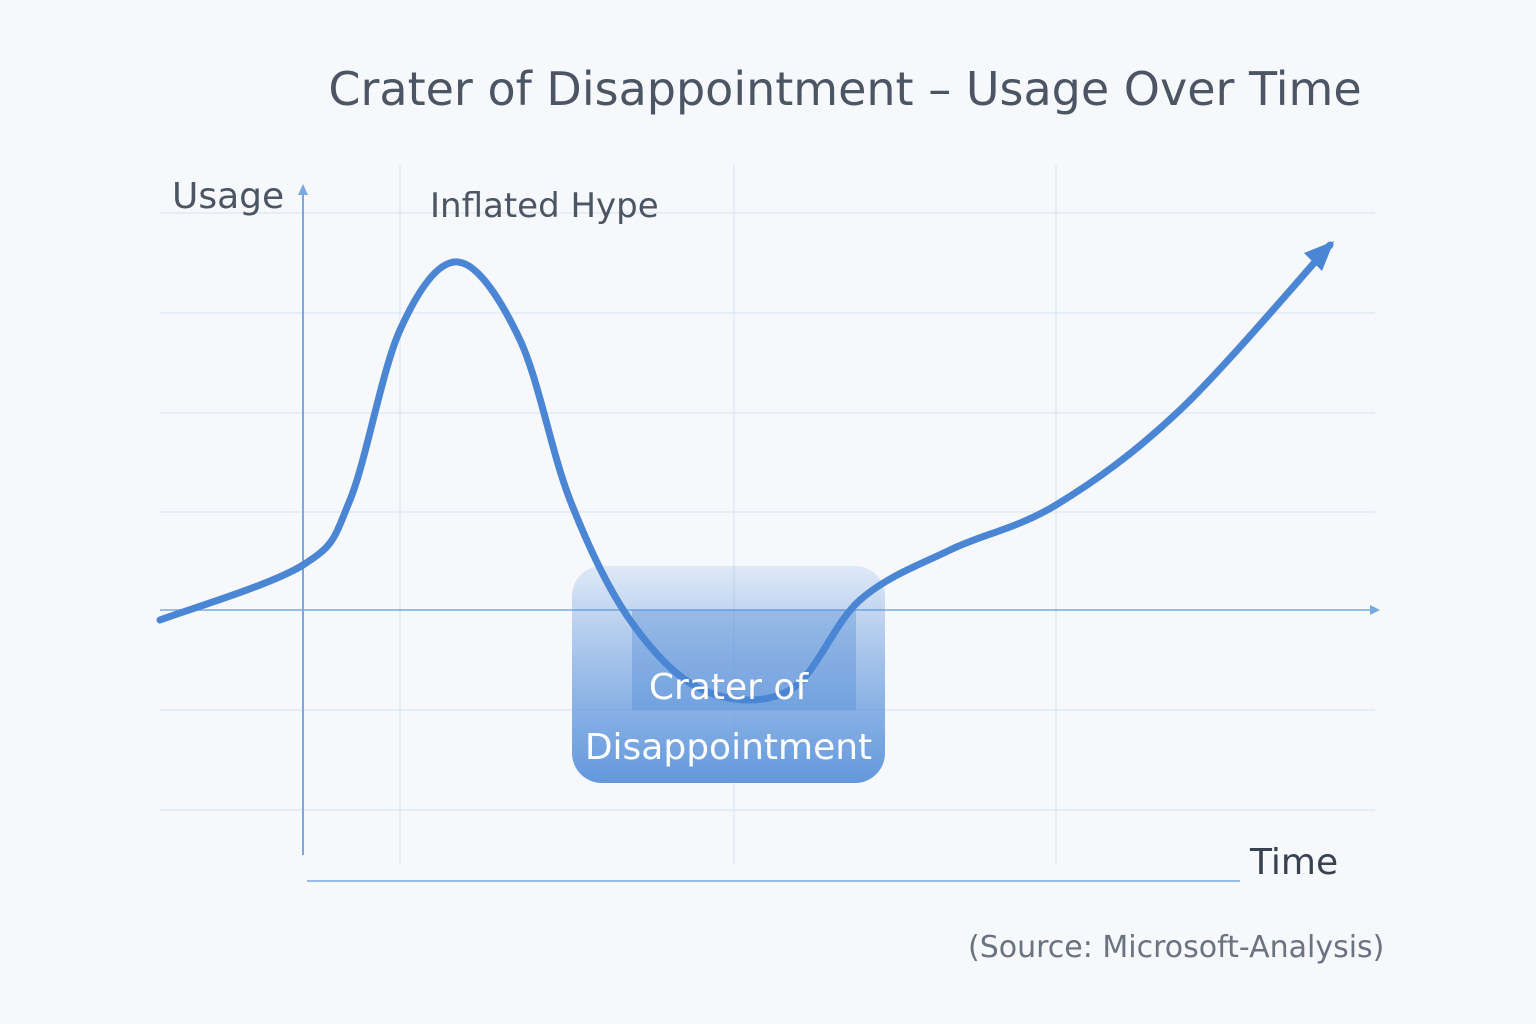  I want to click on x-axis-arrow, so click(1375, 610).